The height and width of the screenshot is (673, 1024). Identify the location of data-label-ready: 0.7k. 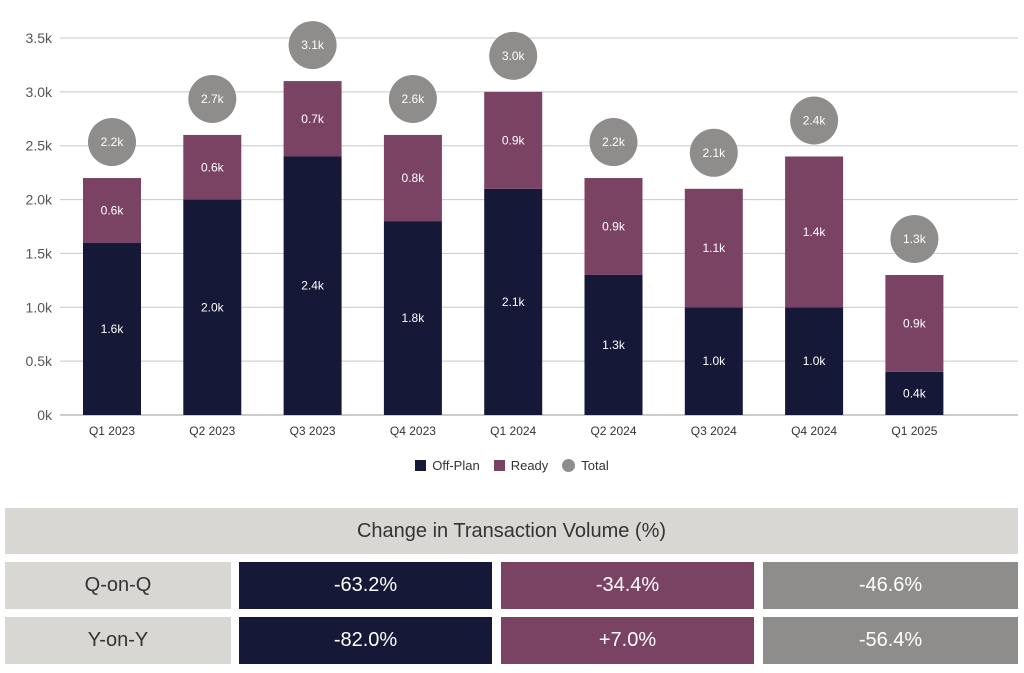
(313, 119).